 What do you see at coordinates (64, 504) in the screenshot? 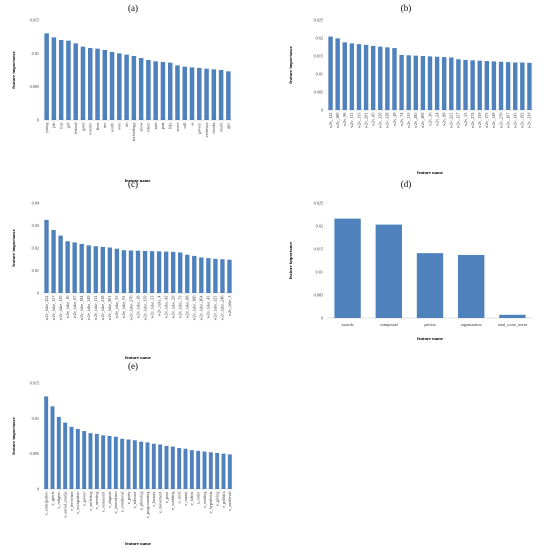
I see `category-label: e_social_media` at bounding box center [64, 504].